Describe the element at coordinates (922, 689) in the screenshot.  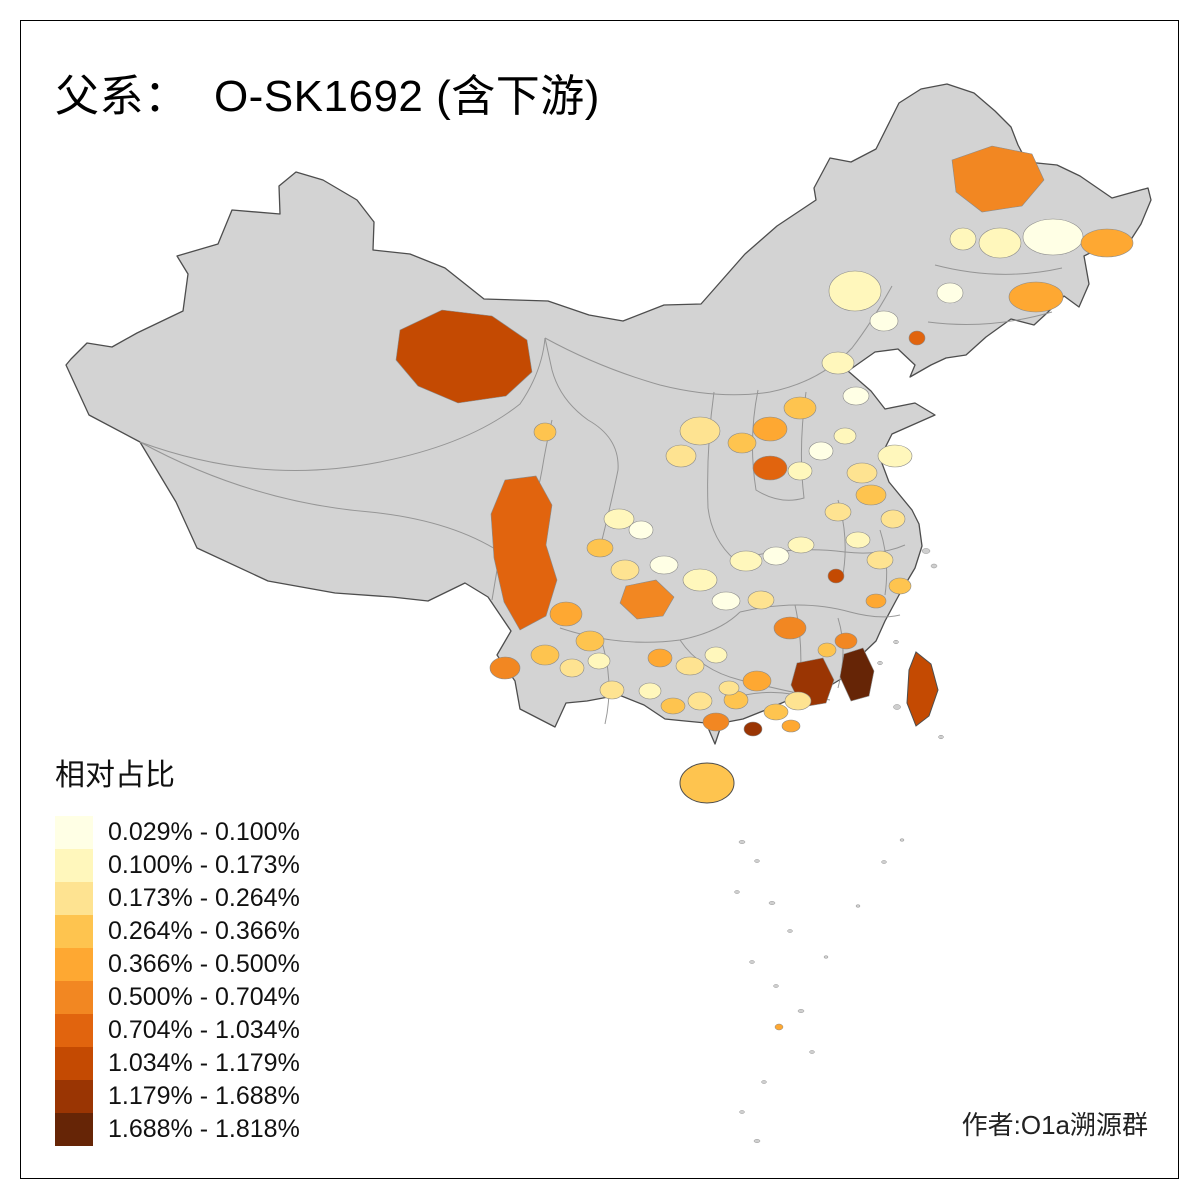
I see `taiwan-island` at that location.